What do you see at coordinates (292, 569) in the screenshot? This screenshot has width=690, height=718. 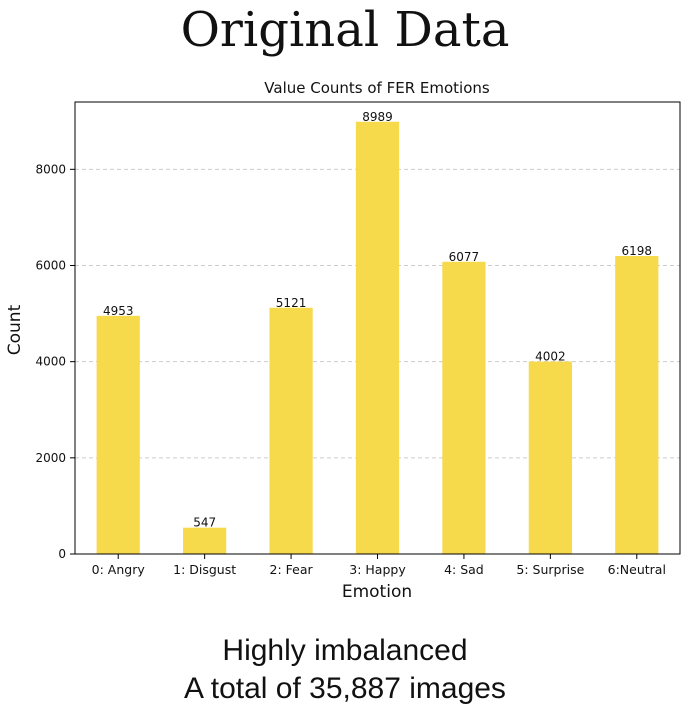 I see `x-tick-label: 2: Fear` at bounding box center [292, 569].